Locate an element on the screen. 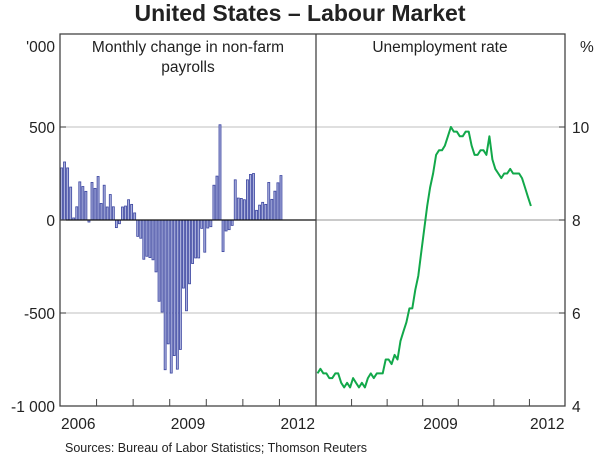 The height and width of the screenshot is (457, 600). chart-title: United States – Labour Market is located at coordinates (299, 13).